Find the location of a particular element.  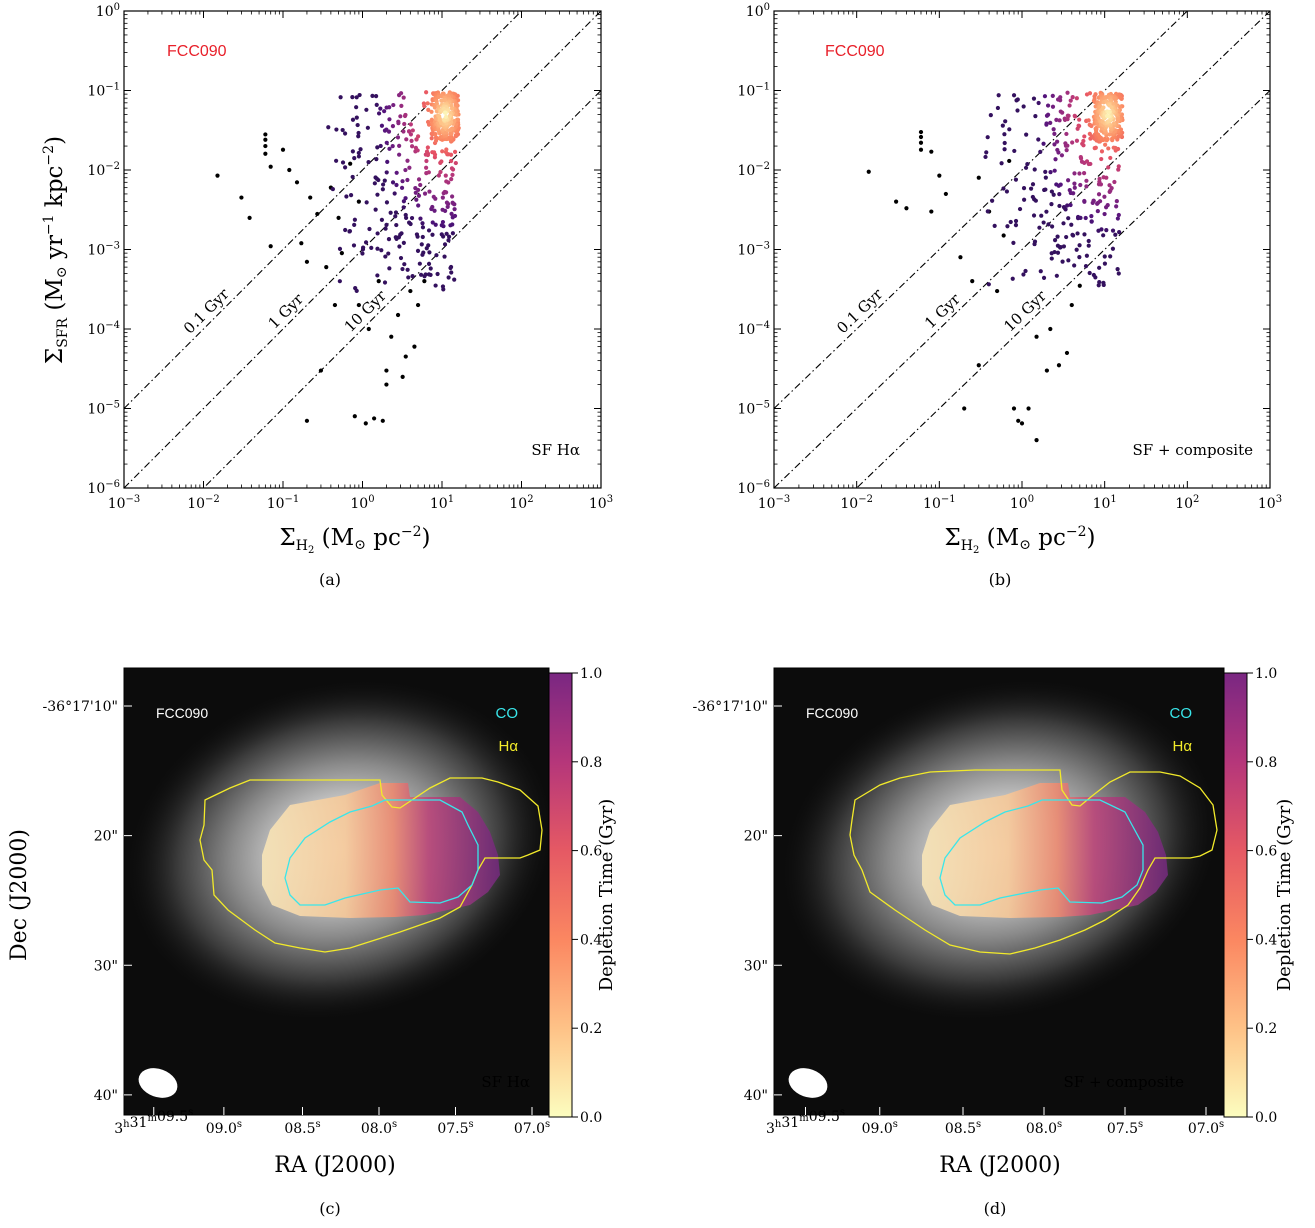

y-tick-label: 10−5 is located at coordinates (753, 409).